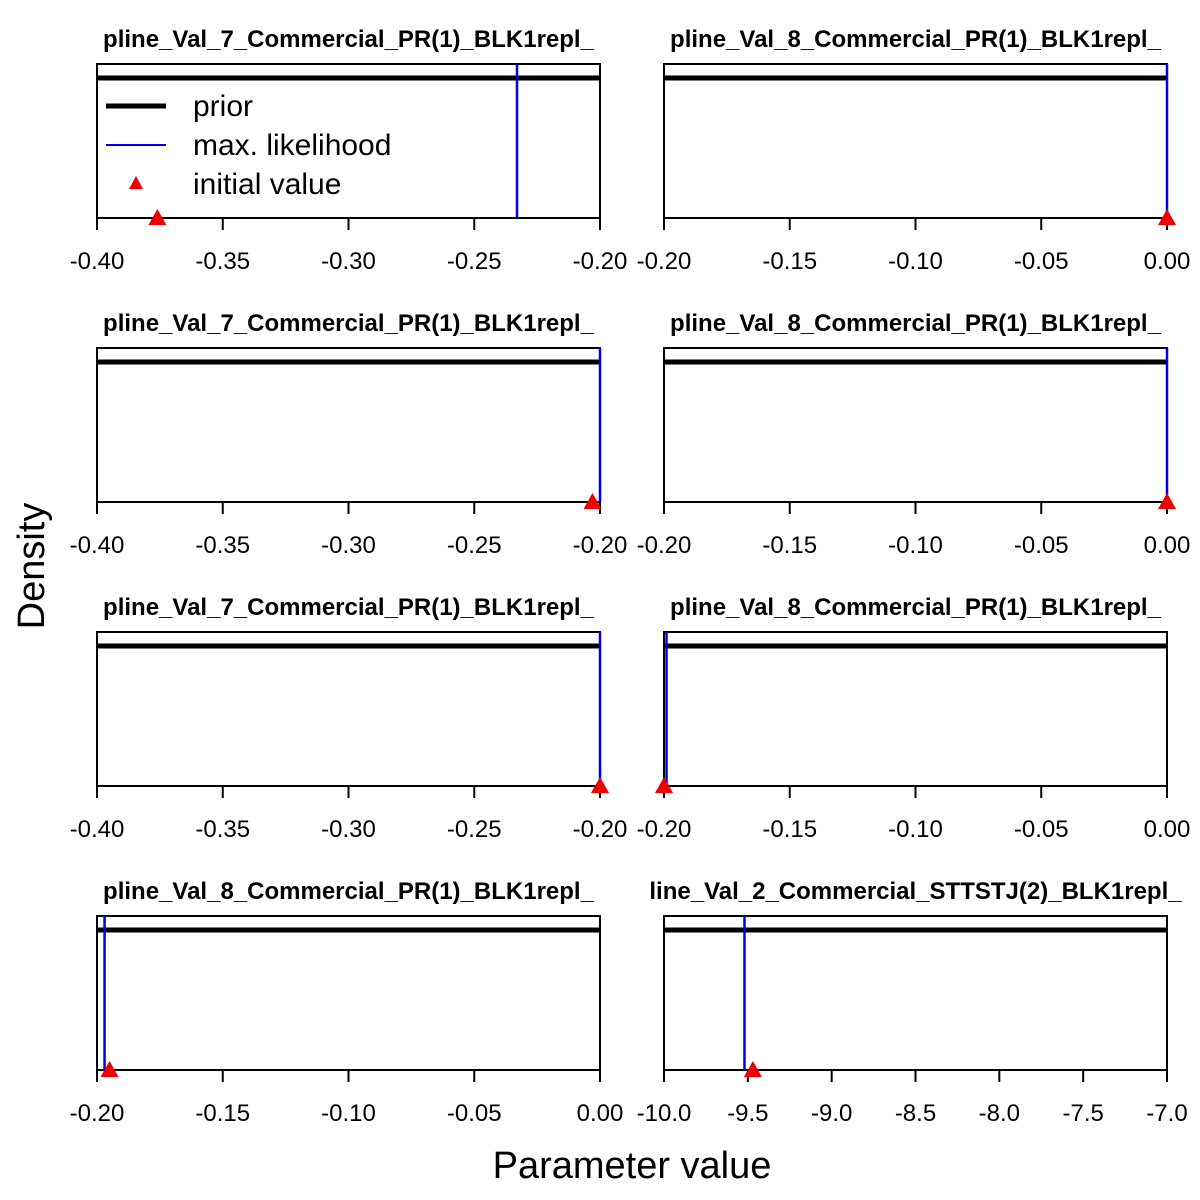 Image resolution: width=1200 pixels, height=1200 pixels. I want to click on legend-swatch-initial-value, so click(136, 182).